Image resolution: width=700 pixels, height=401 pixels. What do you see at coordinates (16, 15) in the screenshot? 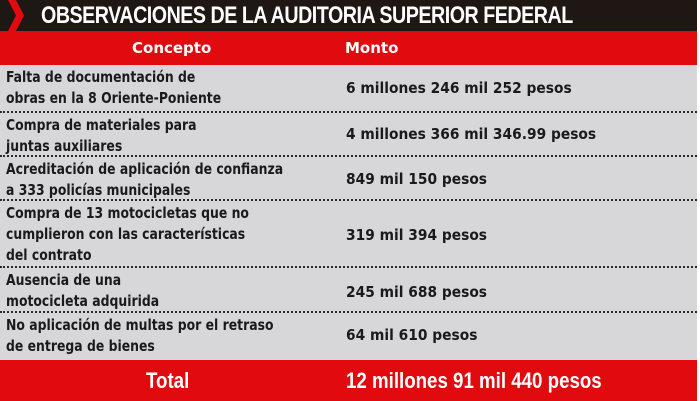
I see `chevron-right-icon` at bounding box center [16, 15].